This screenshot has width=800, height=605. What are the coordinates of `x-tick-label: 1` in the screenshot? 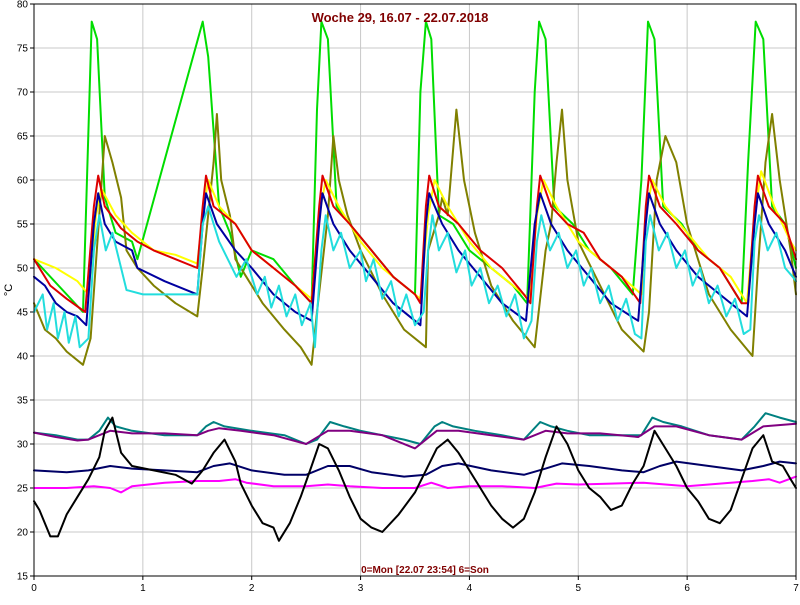 It's located at (143, 588).